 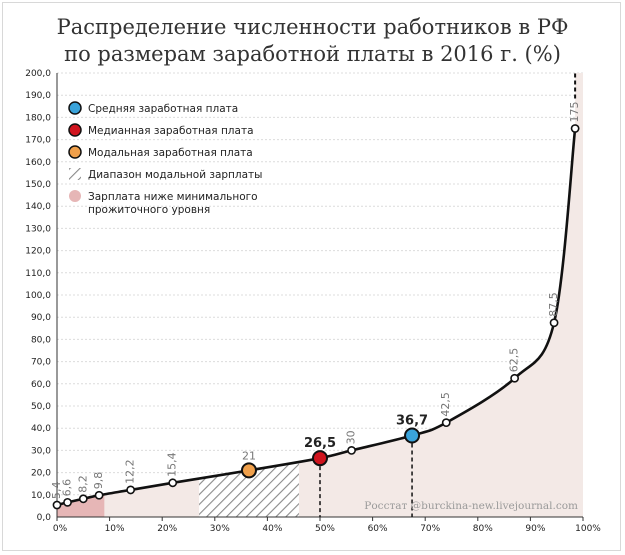 I want to click on y-tick-label: 190,0, so click(x=38, y=96).